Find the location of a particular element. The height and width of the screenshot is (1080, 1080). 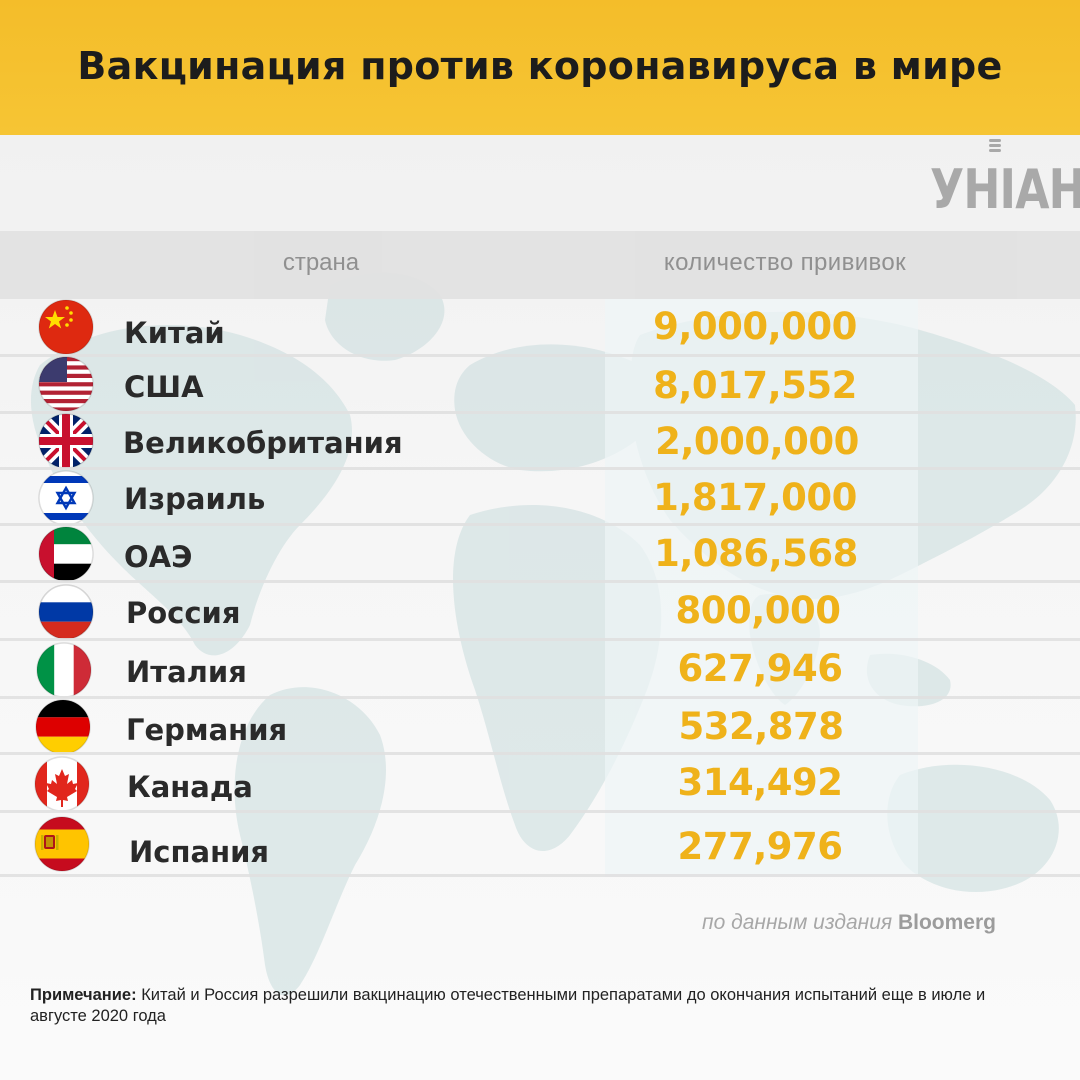

country-name: ОАЭ is located at coordinates (158, 557).